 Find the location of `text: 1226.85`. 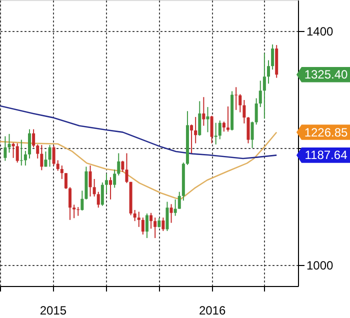

text: 1226.85 is located at coordinates (326, 132).